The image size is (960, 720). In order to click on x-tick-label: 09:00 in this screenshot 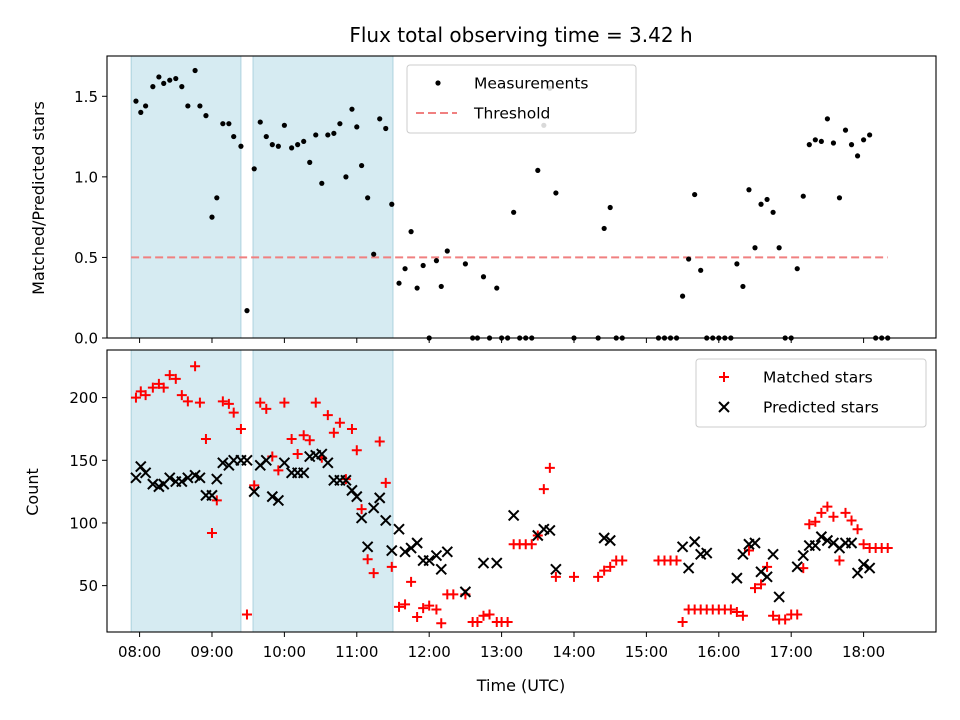, I will do `click(211, 652)`.